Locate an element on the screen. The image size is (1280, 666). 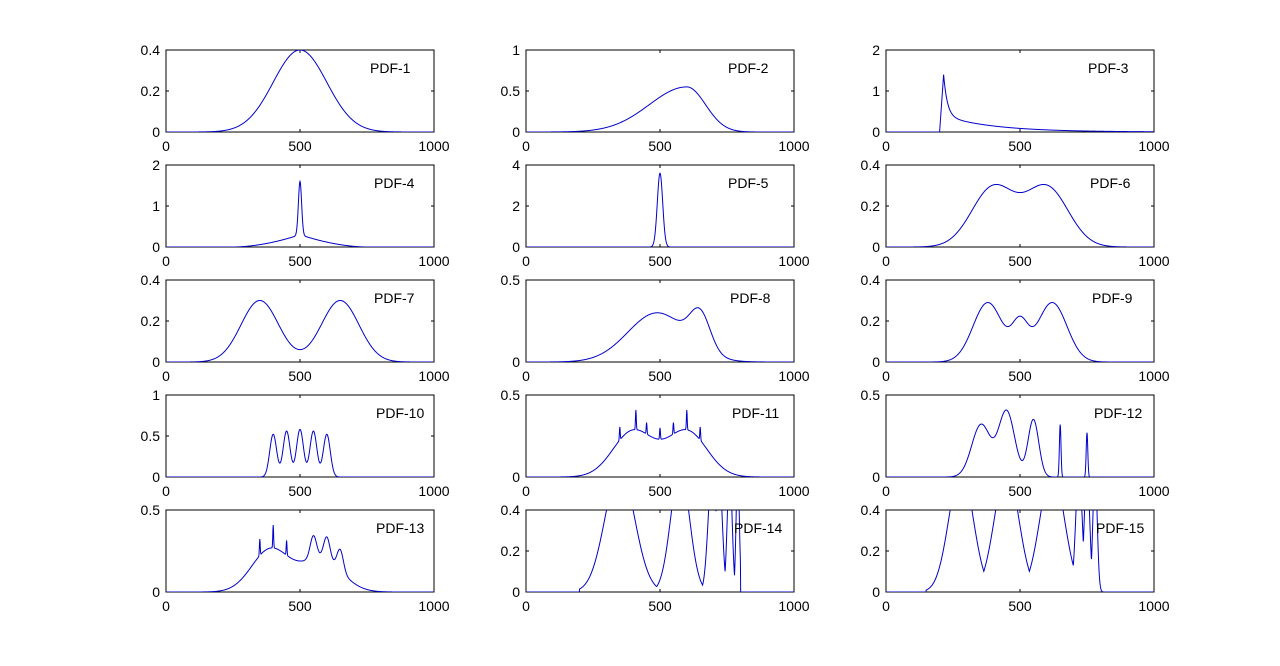
panel-label: PDF-9 is located at coordinates (1112, 298).